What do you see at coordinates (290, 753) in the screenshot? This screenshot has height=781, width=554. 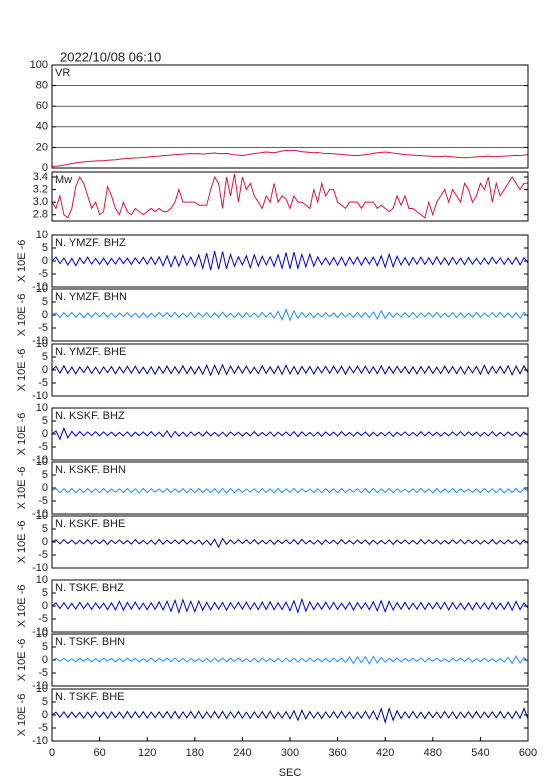 I see `x-tick-label: 300` at bounding box center [290, 753].